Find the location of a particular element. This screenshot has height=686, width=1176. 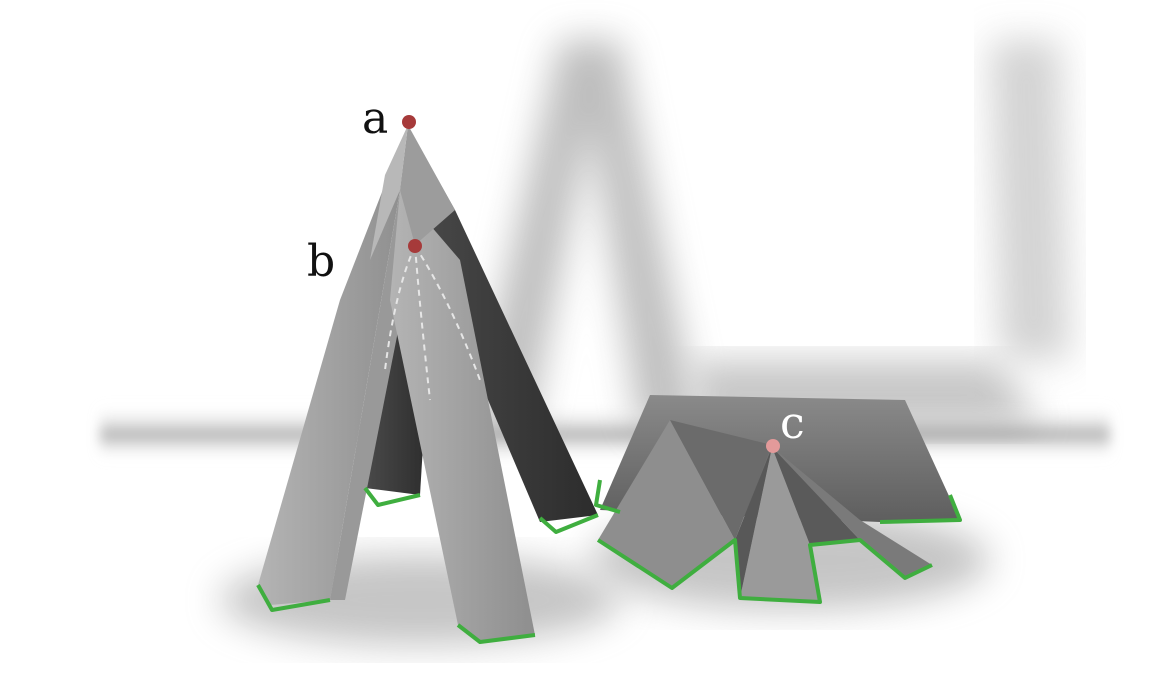

front-right-leg is located at coordinates (462, 416).